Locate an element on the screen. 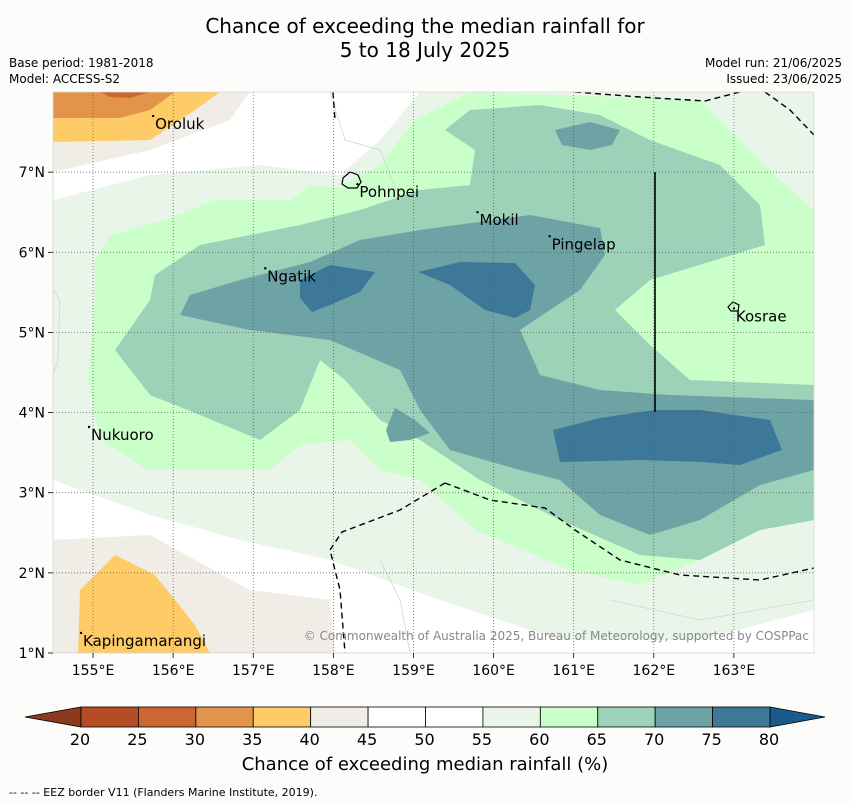  base-period-text: Base period: 1981-2018 is located at coordinates (81, 63).